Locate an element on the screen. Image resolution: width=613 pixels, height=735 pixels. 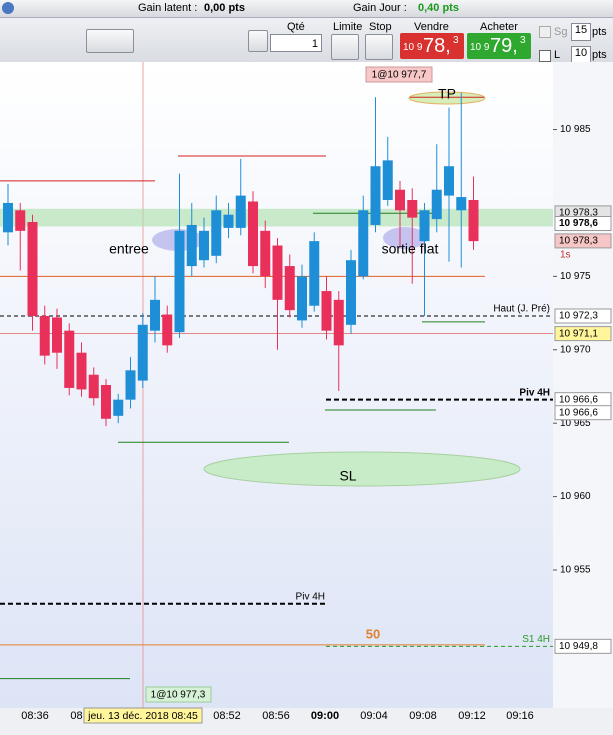
sg-input: 15 is located at coordinates (581, 32).